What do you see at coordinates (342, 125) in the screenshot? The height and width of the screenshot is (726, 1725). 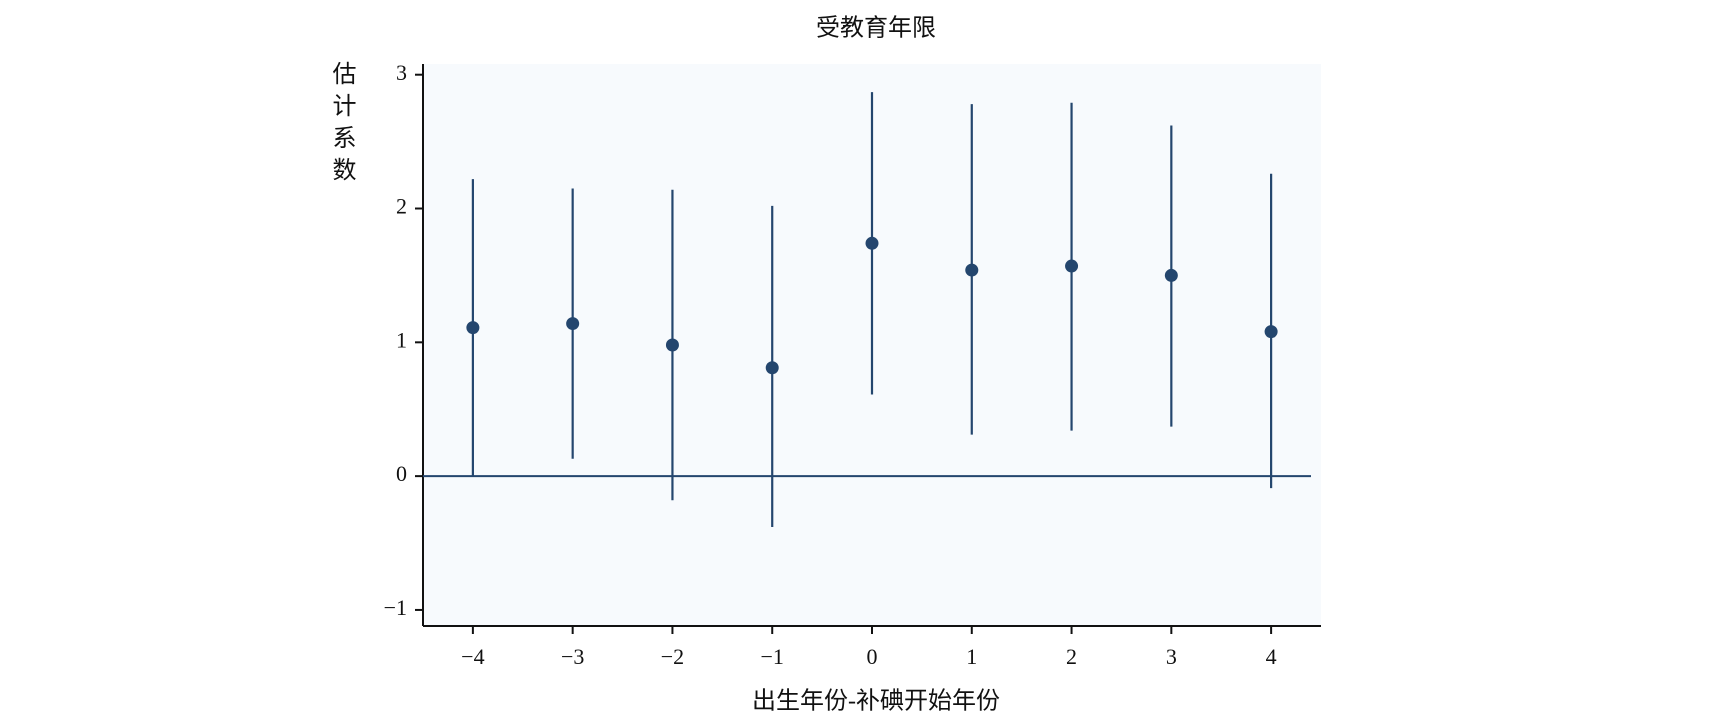 I see `y-axis-label: 估计系数` at bounding box center [342, 125].